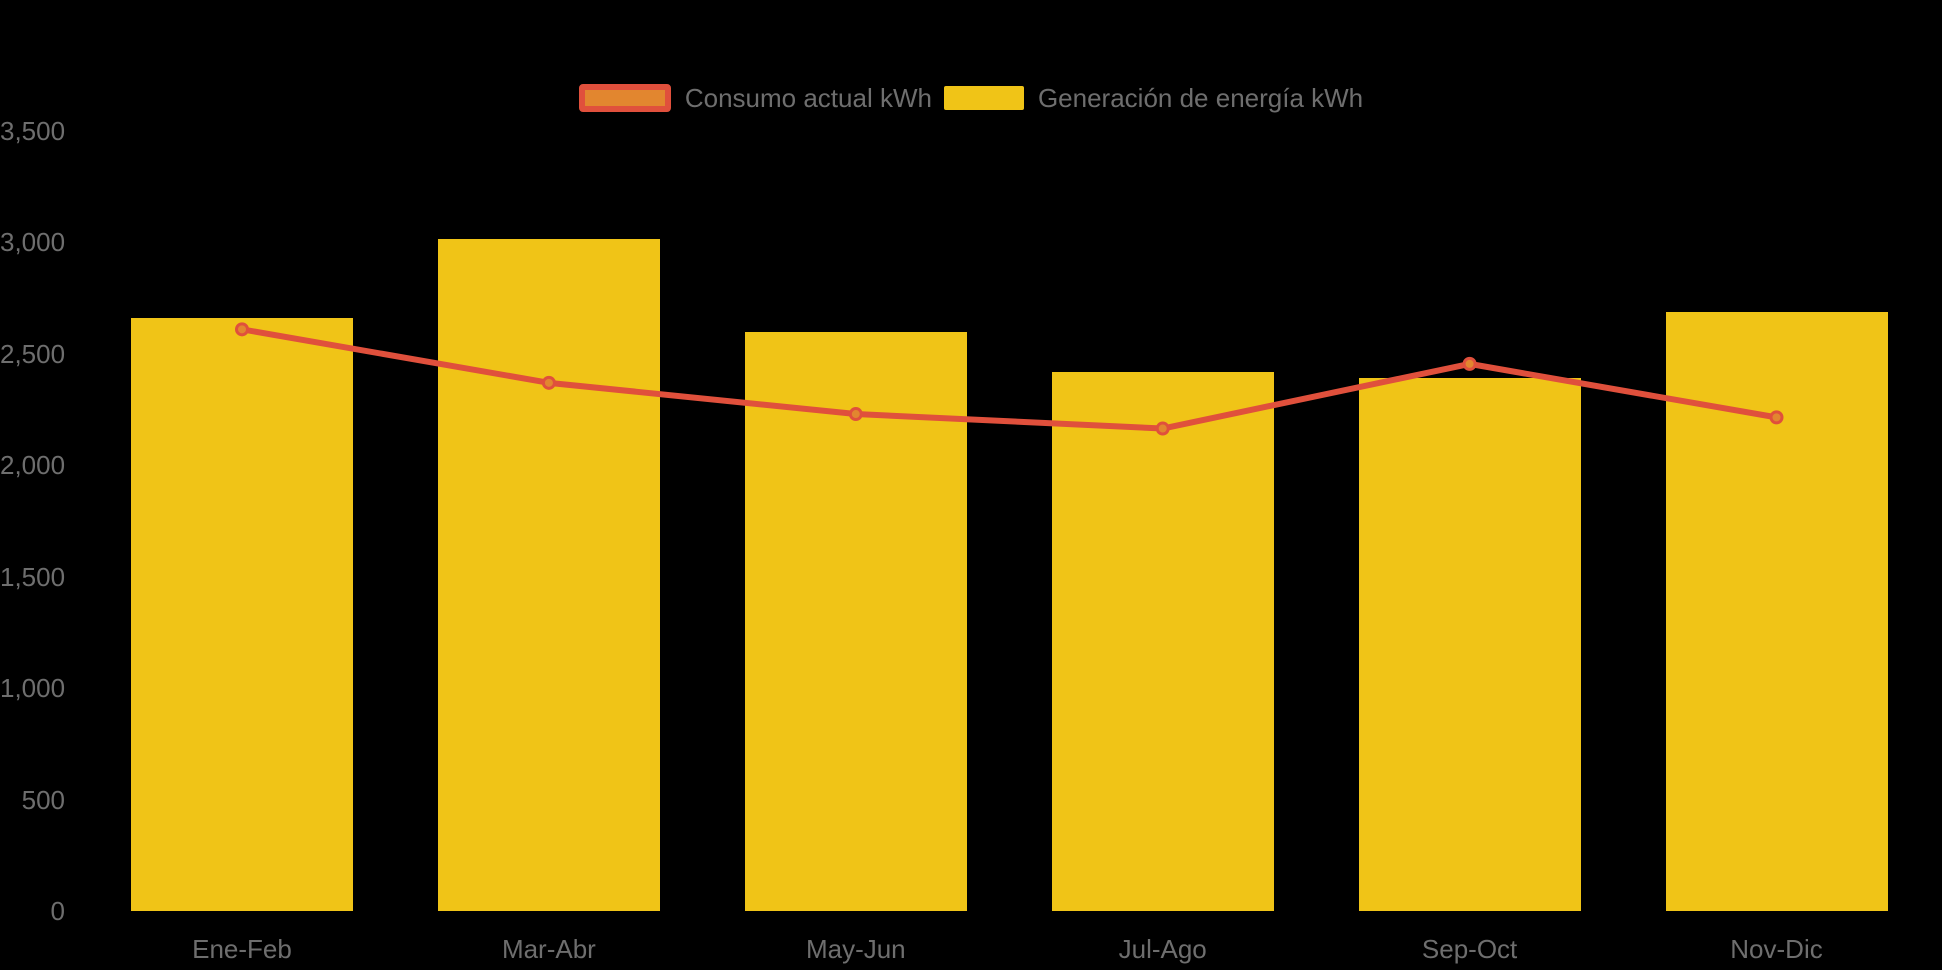  I want to click on y-tick-label: 2,500, so click(33, 353).